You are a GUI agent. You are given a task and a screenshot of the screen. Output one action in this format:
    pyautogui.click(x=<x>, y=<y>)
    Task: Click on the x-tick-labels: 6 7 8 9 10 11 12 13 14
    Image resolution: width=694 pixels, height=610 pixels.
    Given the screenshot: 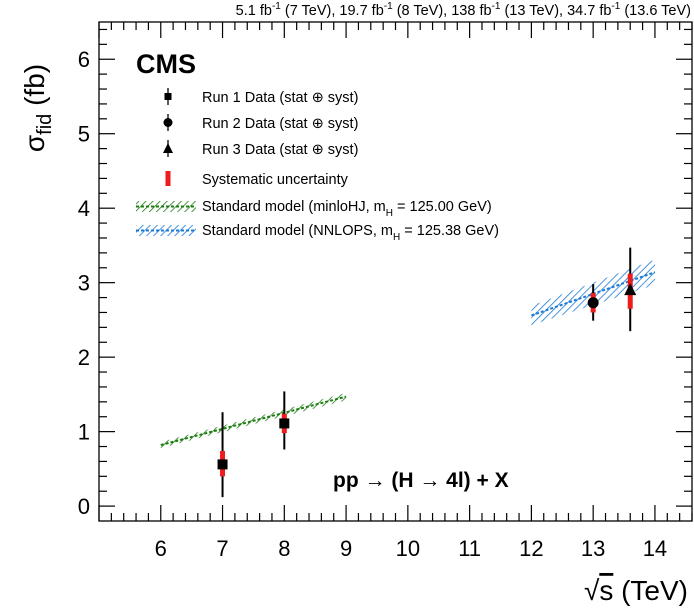 What is the action you would take?
    pyautogui.click(x=411, y=548)
    